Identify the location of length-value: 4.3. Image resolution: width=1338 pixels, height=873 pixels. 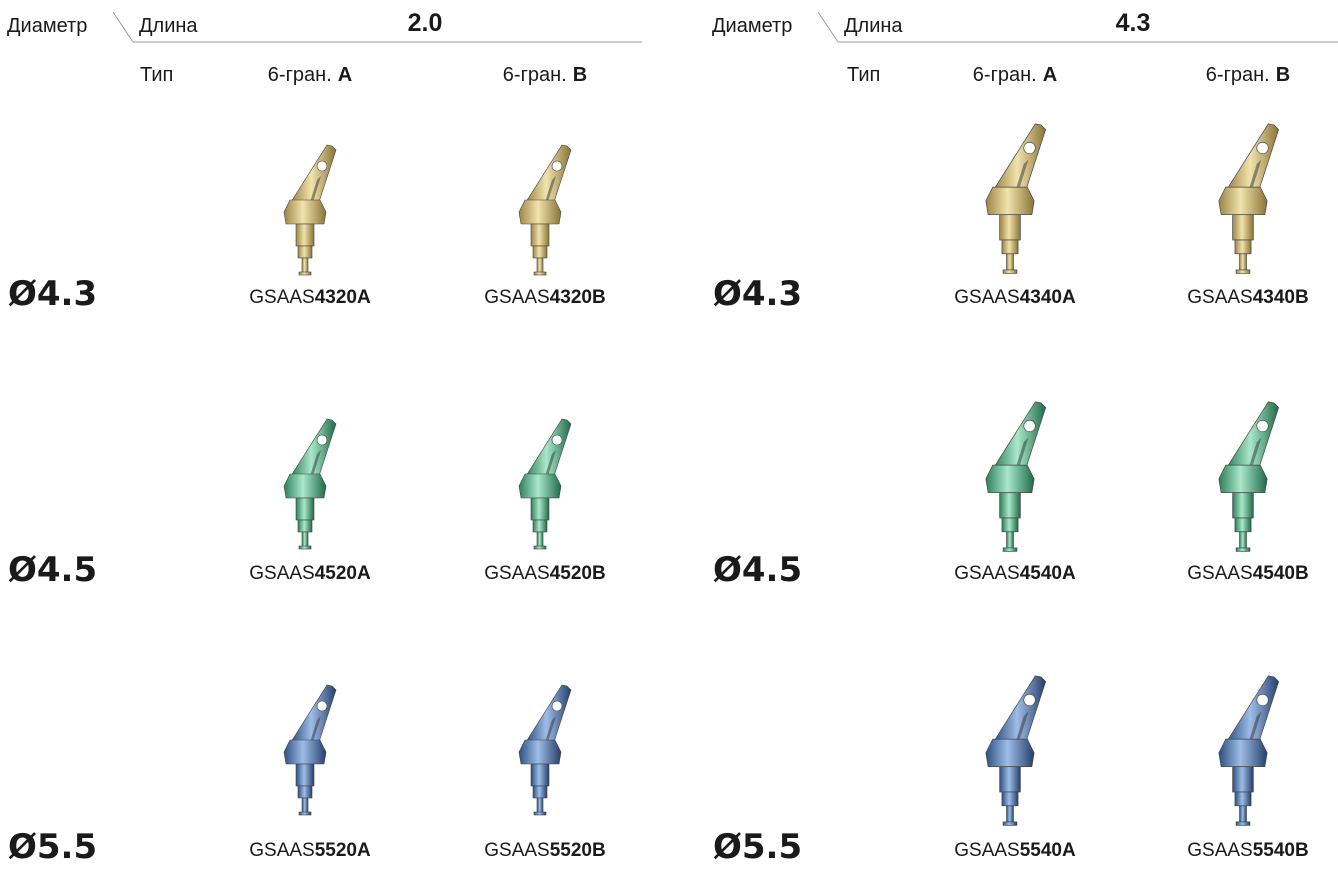
(1133, 23).